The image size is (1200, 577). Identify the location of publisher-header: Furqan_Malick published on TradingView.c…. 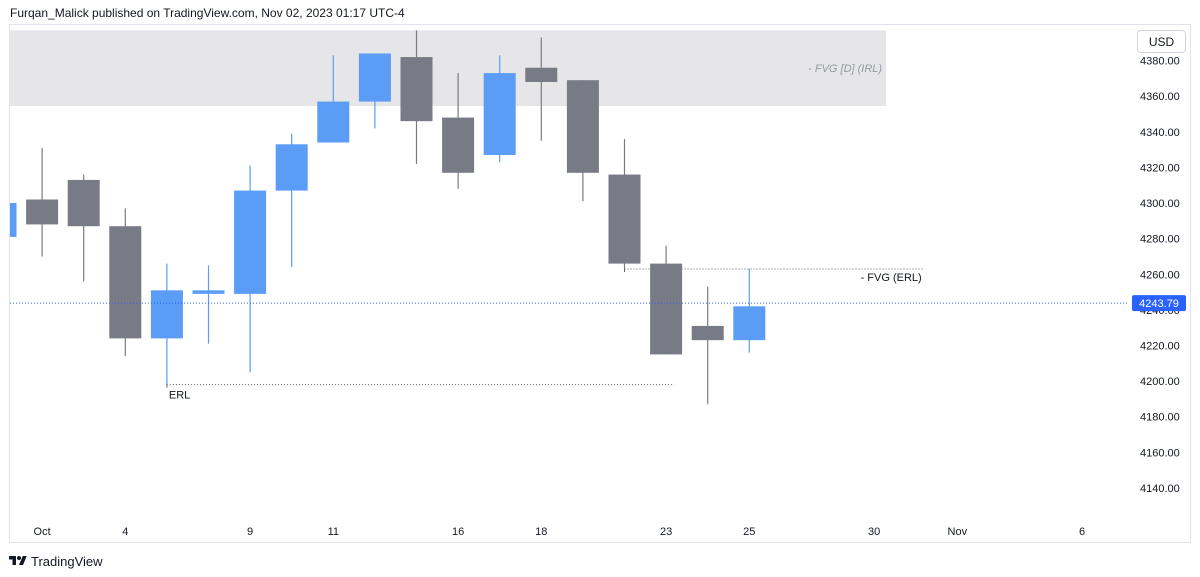
(207, 13).